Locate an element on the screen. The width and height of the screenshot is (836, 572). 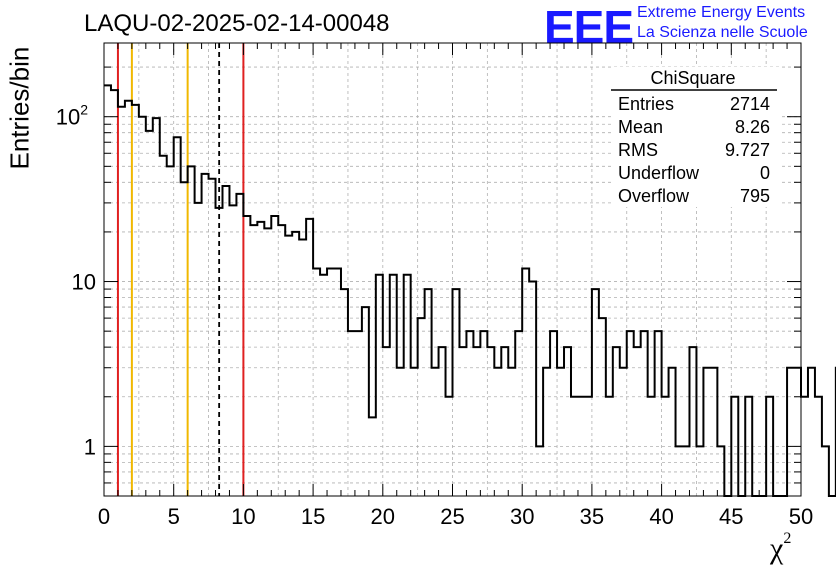
stats-row-value: 9.727 is located at coordinates (747, 150).